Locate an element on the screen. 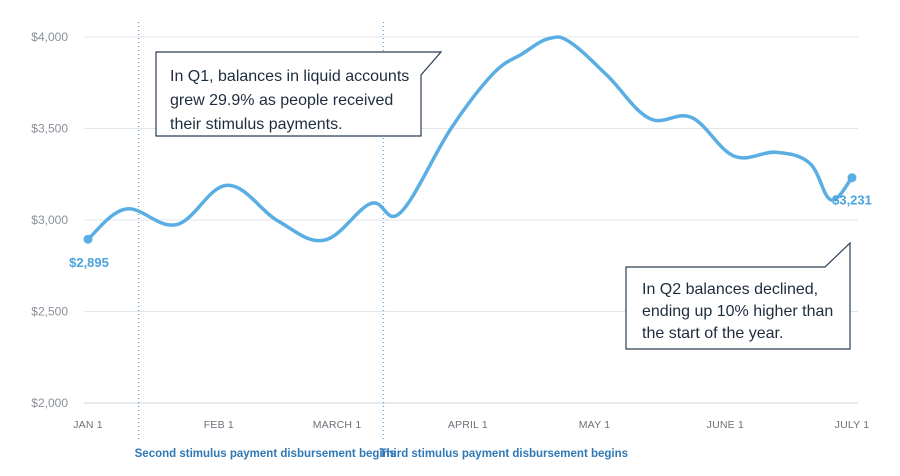  x-tick-label: MAY 1 is located at coordinates (595, 425).